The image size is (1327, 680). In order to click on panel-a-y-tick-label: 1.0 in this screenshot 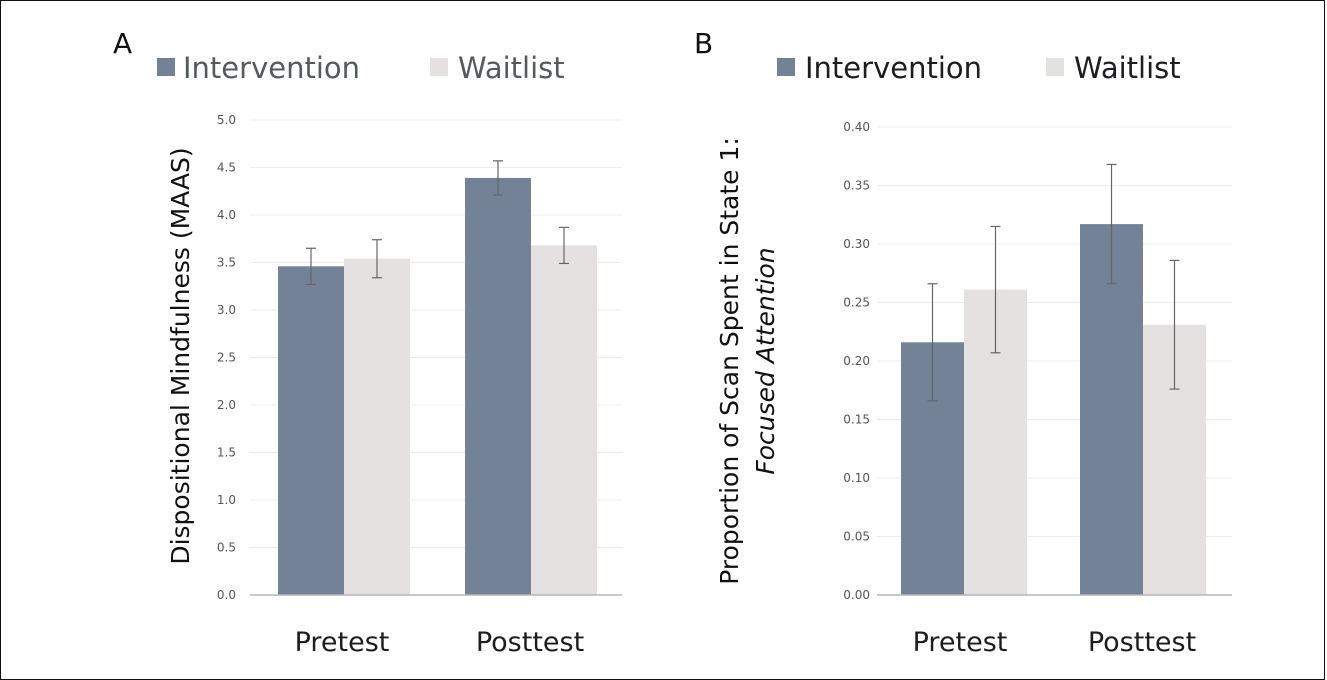, I will do `click(226, 500)`.